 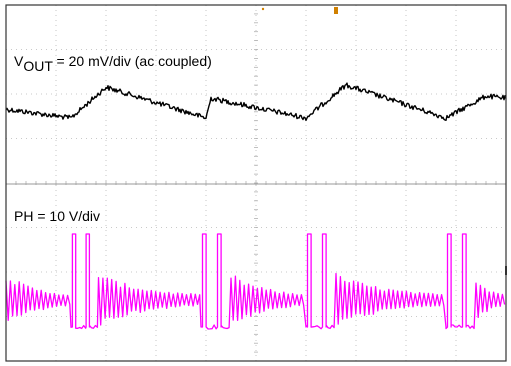 What do you see at coordinates (336, 10) in the screenshot?
I see `trigger-level-marker` at bounding box center [336, 10].